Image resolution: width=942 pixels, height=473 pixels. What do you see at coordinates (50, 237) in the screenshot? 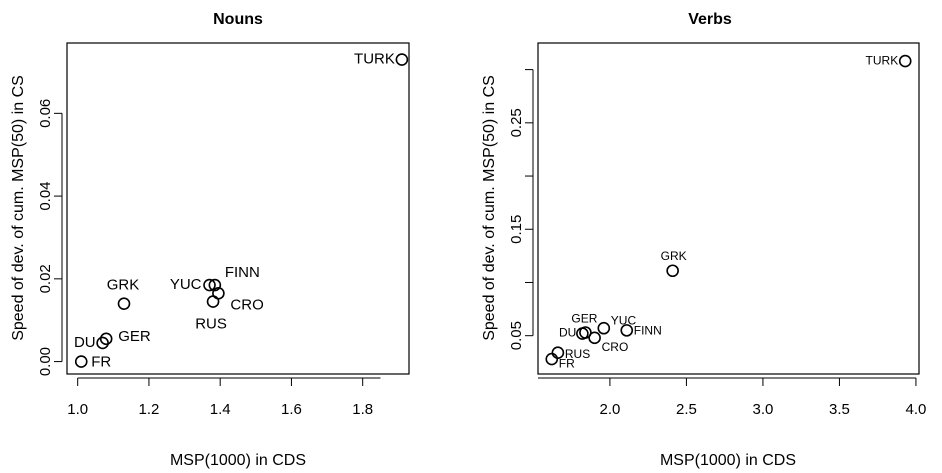
I see `y-axis: 0.00 0.02 0.04 0.06` at bounding box center [50, 237].